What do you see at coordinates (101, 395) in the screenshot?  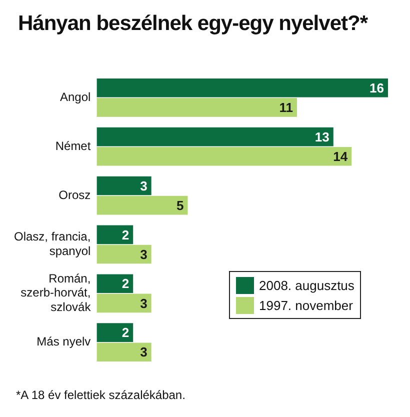 I see `text: *A 18 év felettiek százalékában.` at bounding box center [101, 395].